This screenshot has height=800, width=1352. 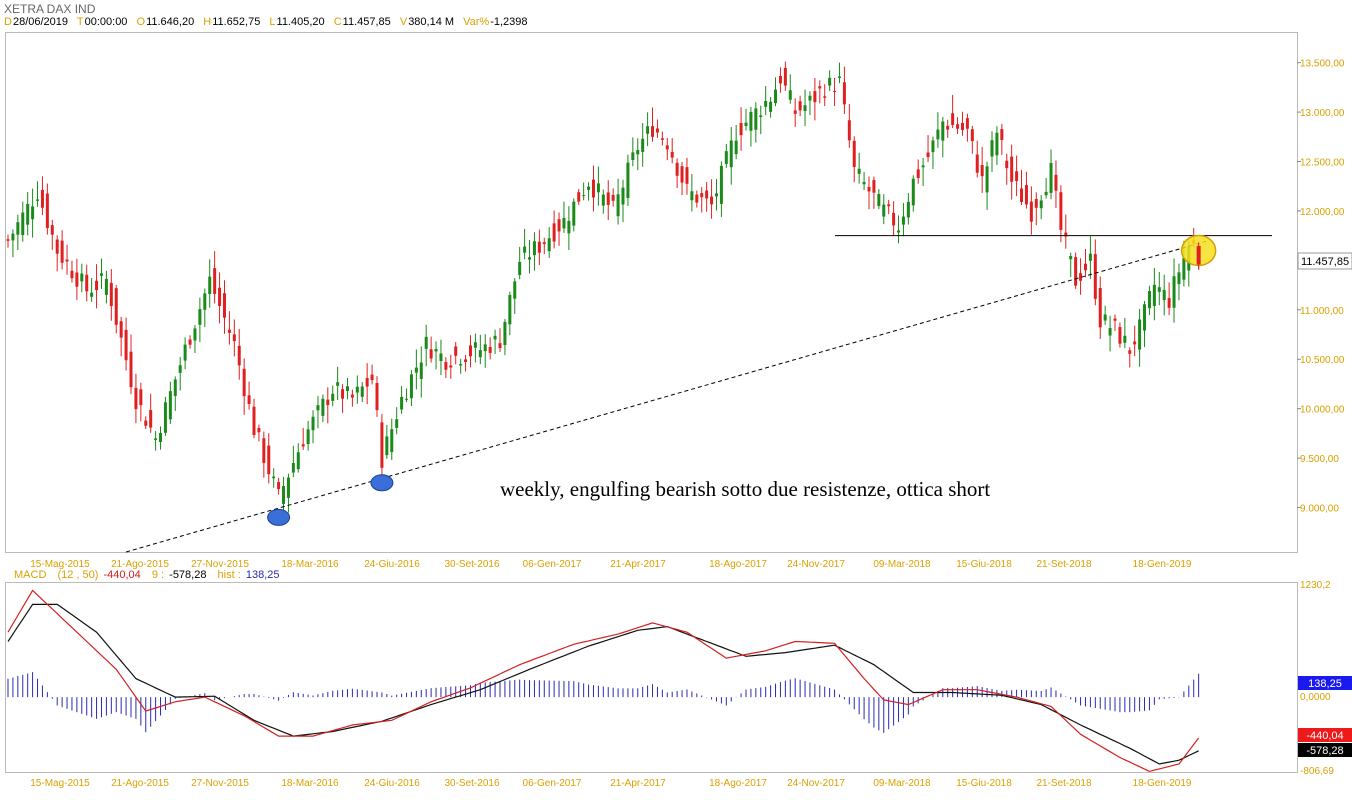 I want to click on time-tick-label: 06-Gen-2017, so click(x=552, y=783).